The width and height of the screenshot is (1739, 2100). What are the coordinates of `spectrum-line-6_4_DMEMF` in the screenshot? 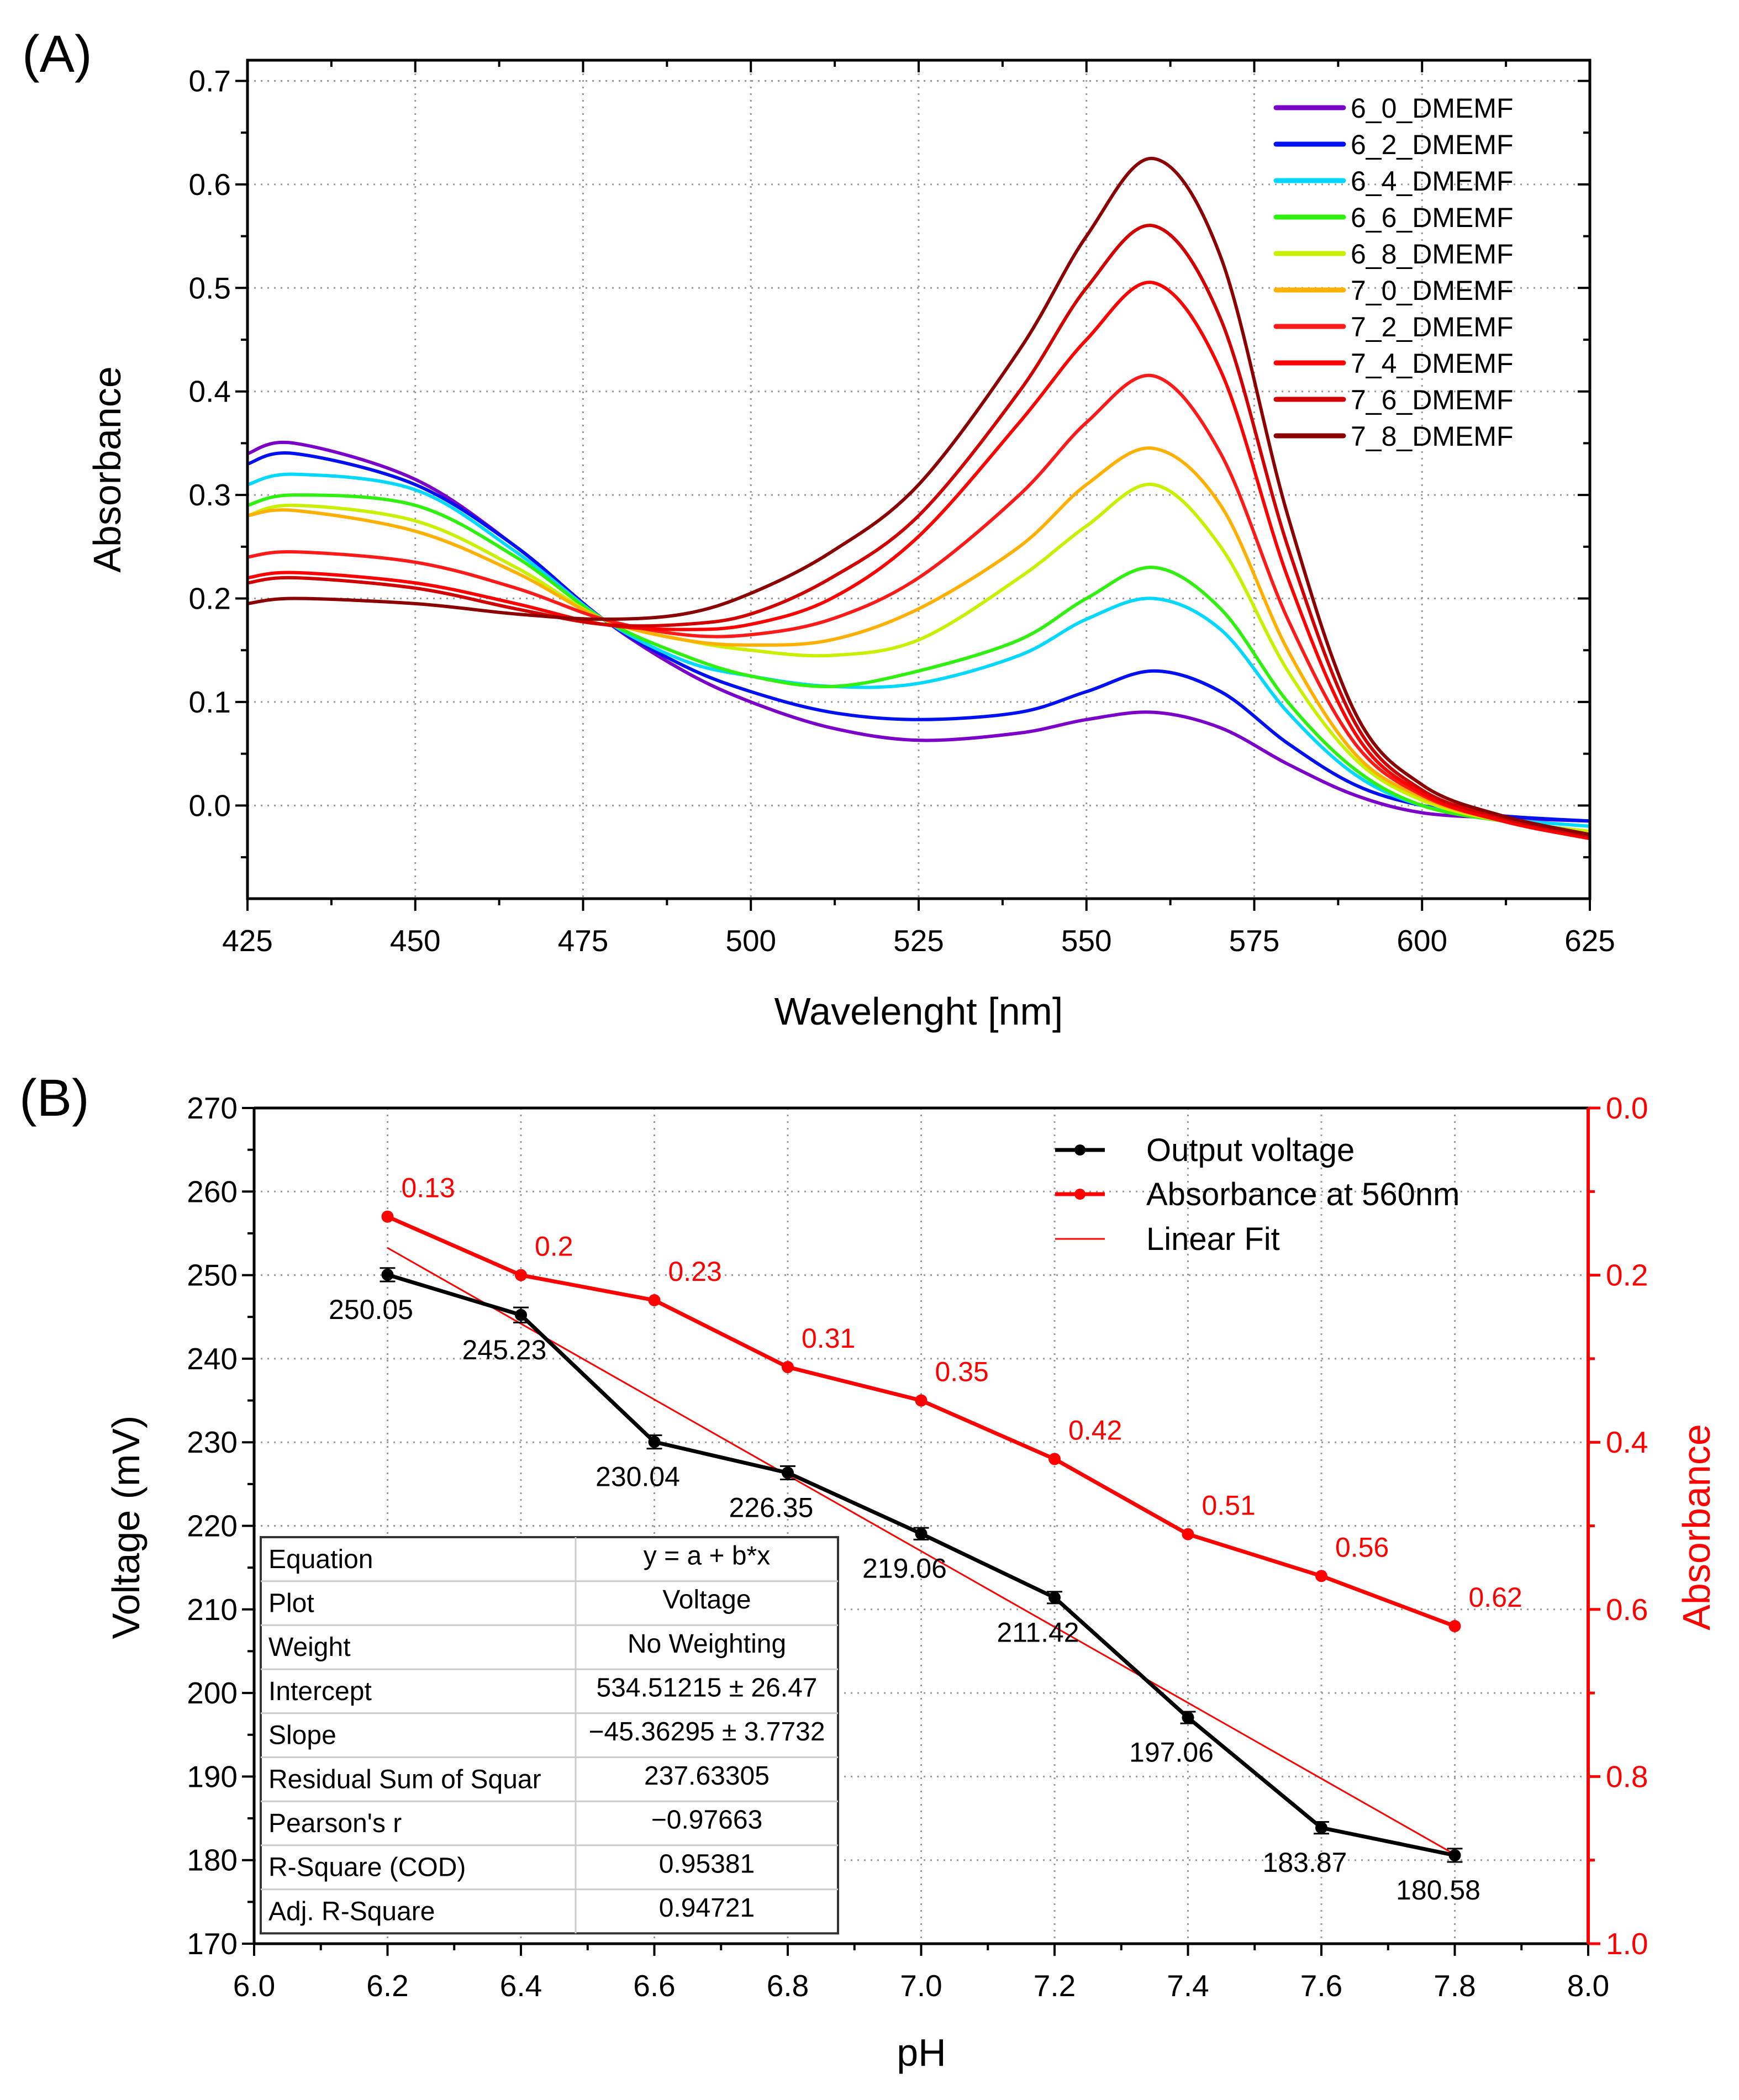 It's located at (918, 650).